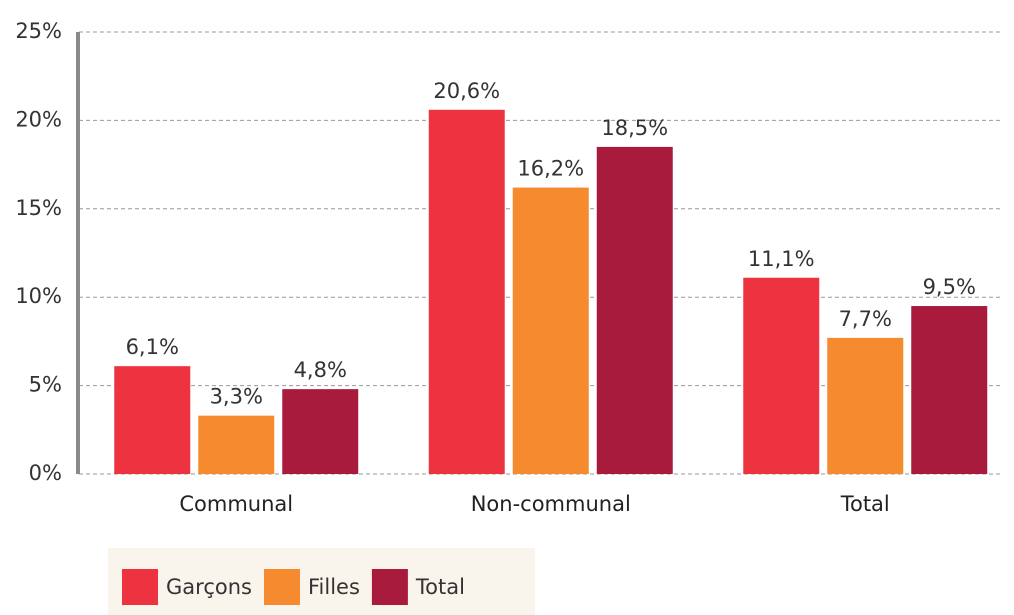  I want to click on y-axis, so click(78, 253).